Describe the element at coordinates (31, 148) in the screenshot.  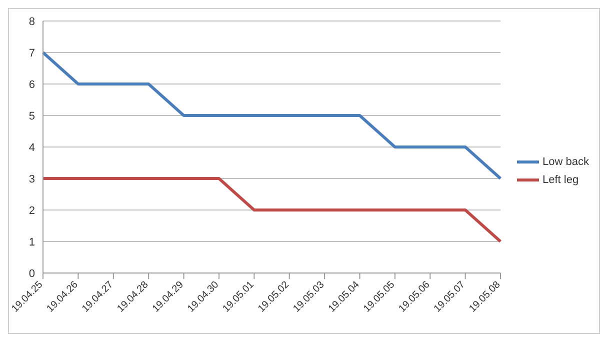
I see `y-tick-label: 4` at that location.